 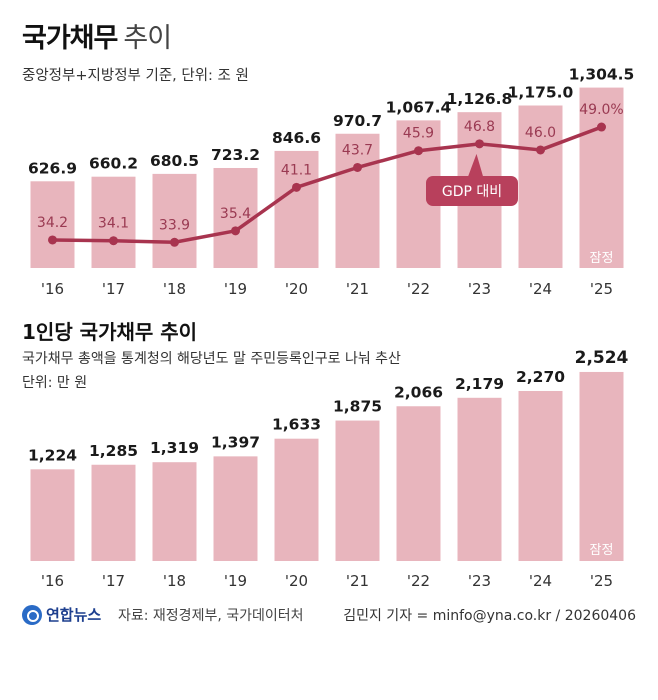 What do you see at coordinates (418, 134) in the screenshot?
I see `gdp-ratio-label-6: 45.9` at bounding box center [418, 134].